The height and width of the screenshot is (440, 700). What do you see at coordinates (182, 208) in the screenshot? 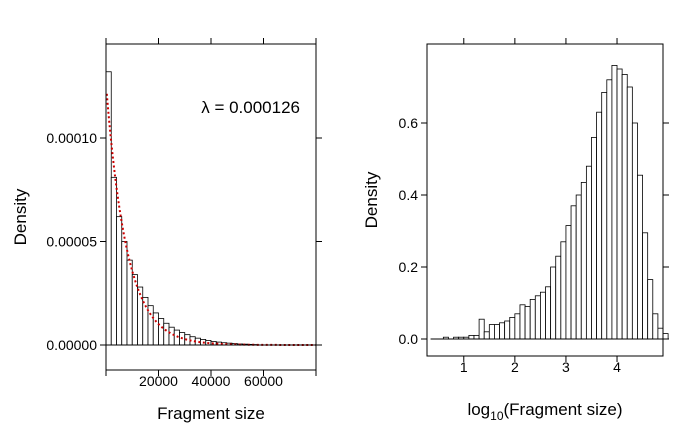
I see `left-histogram-bars` at bounding box center [182, 208].